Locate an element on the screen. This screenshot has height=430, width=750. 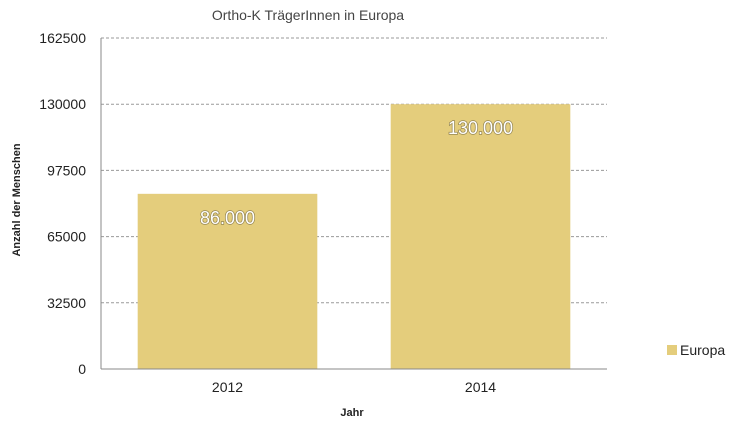
y-tick-label: 32500 is located at coordinates (66, 303).